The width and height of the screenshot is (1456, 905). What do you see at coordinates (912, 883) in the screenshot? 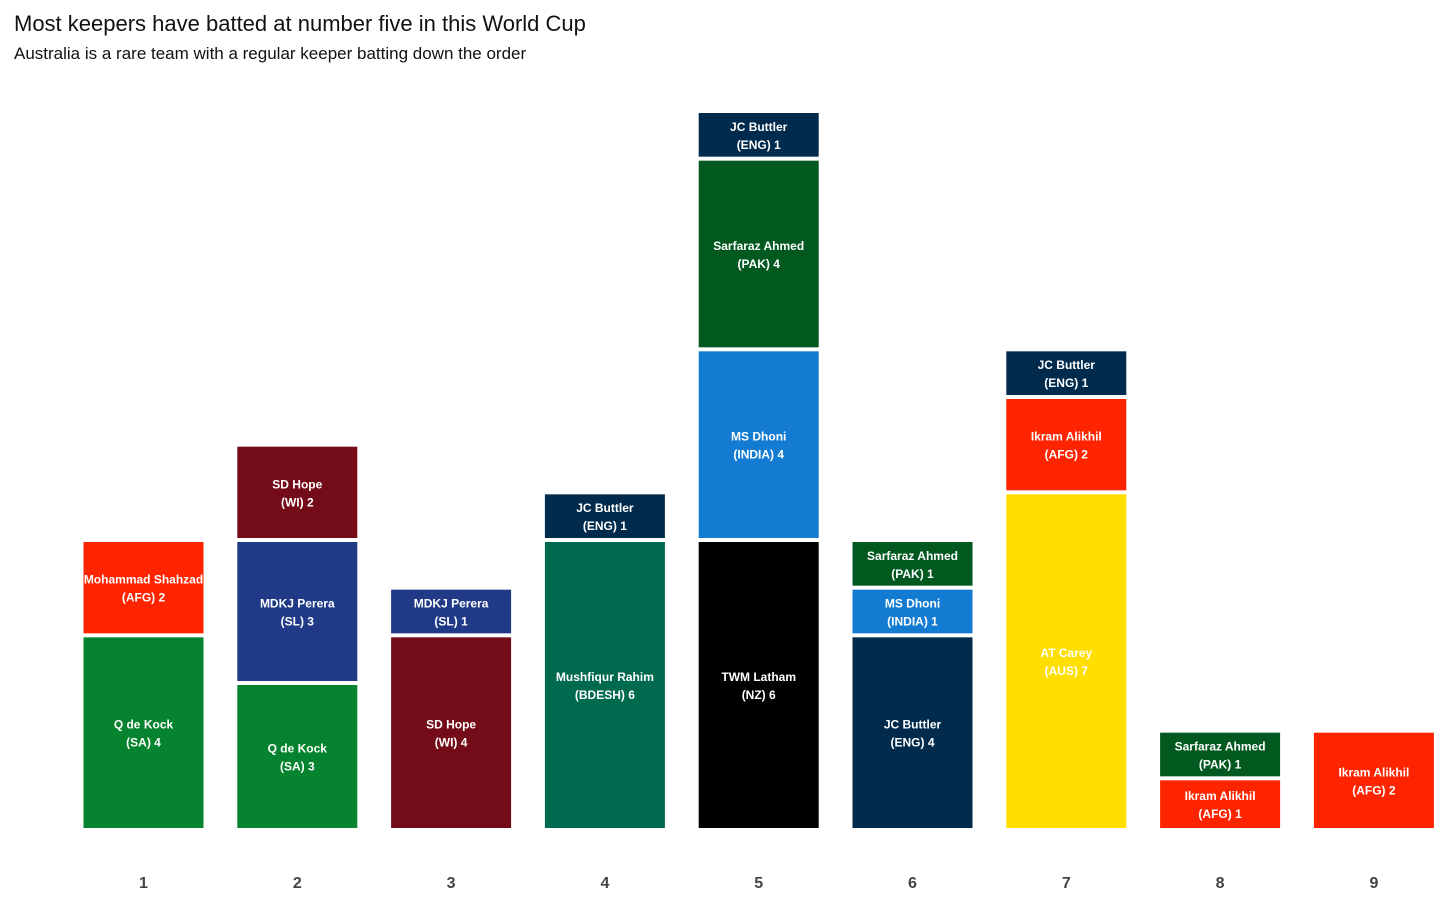
I see `x-tick-label: 6` at bounding box center [912, 883].